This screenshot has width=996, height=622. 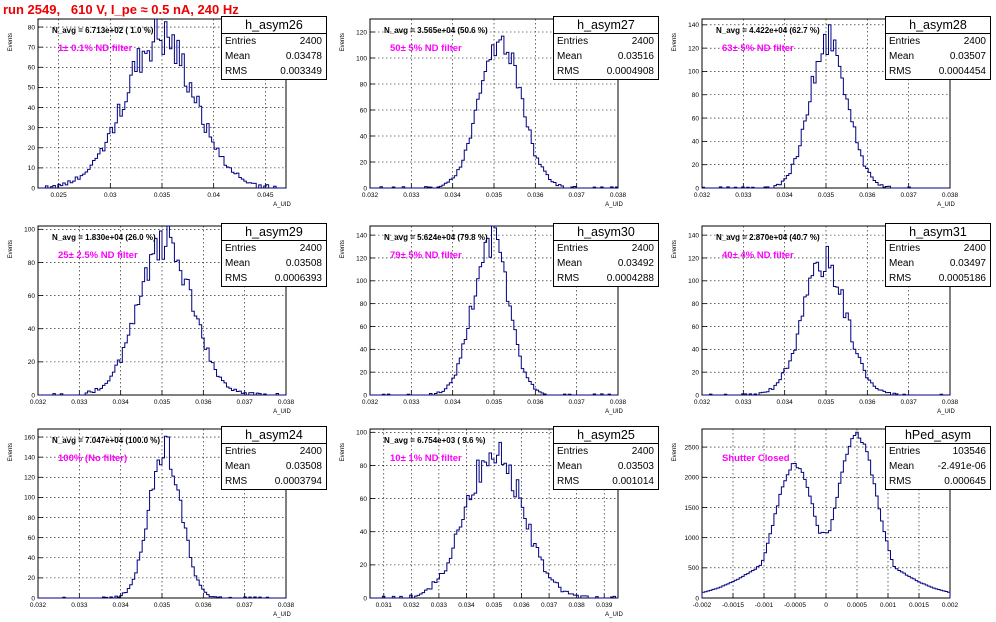 What do you see at coordinates (758, 48) in the screenshot?
I see `filter-label: 63± 5% ND filter` at bounding box center [758, 48].